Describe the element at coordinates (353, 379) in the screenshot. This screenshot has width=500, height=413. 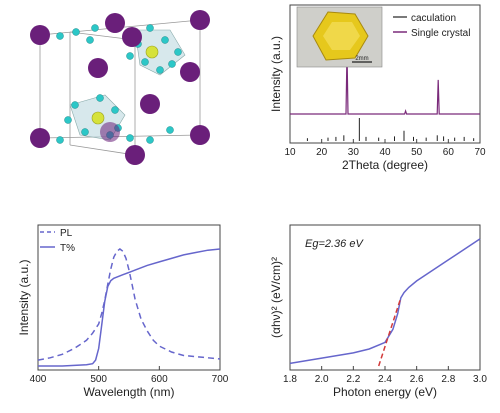
I see `x-tick-label: 2.2` at that location.